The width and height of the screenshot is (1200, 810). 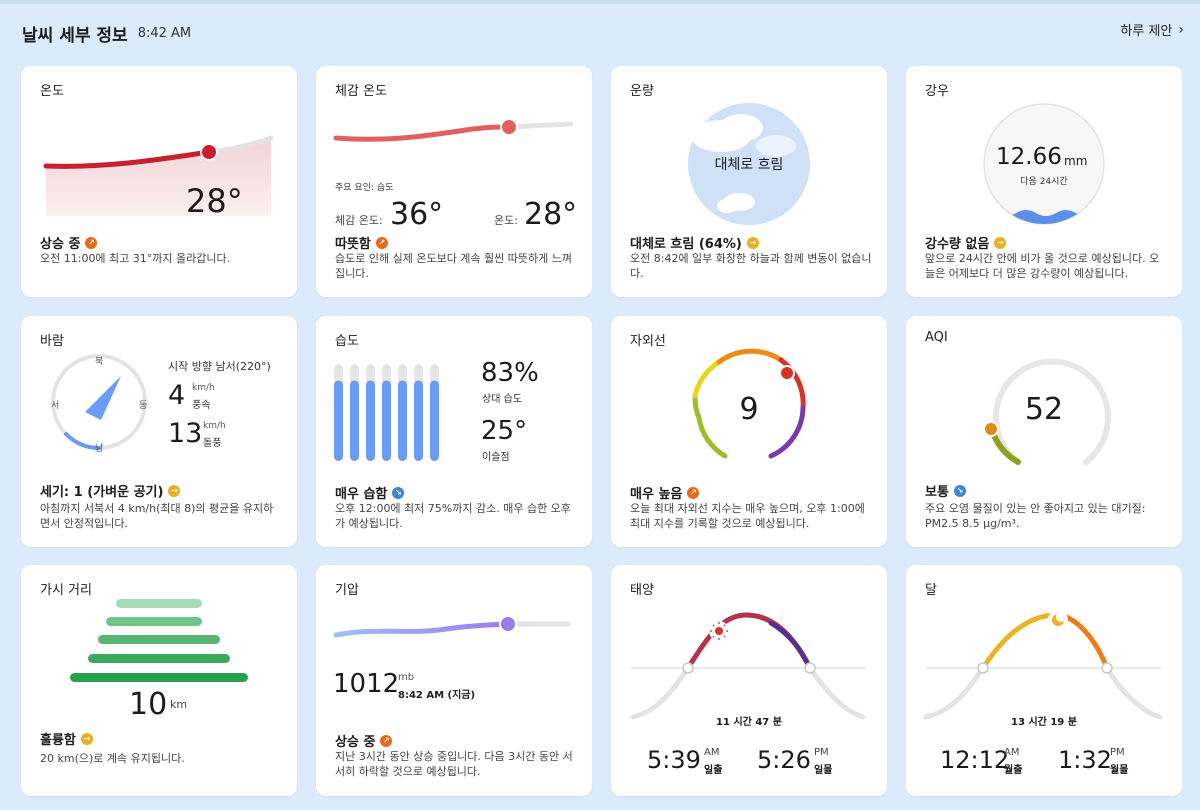 I want to click on chevron-right-icon: ›, so click(x=1181, y=29).